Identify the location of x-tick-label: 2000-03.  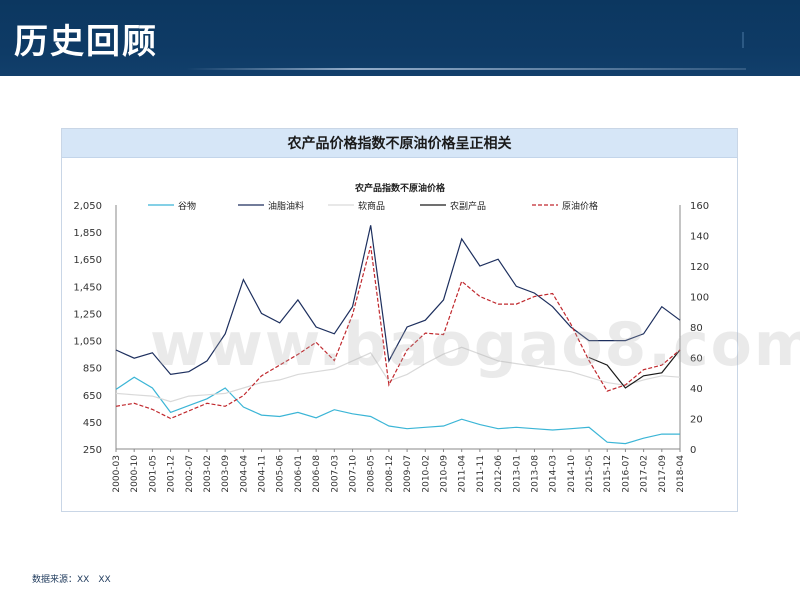
(117, 474).